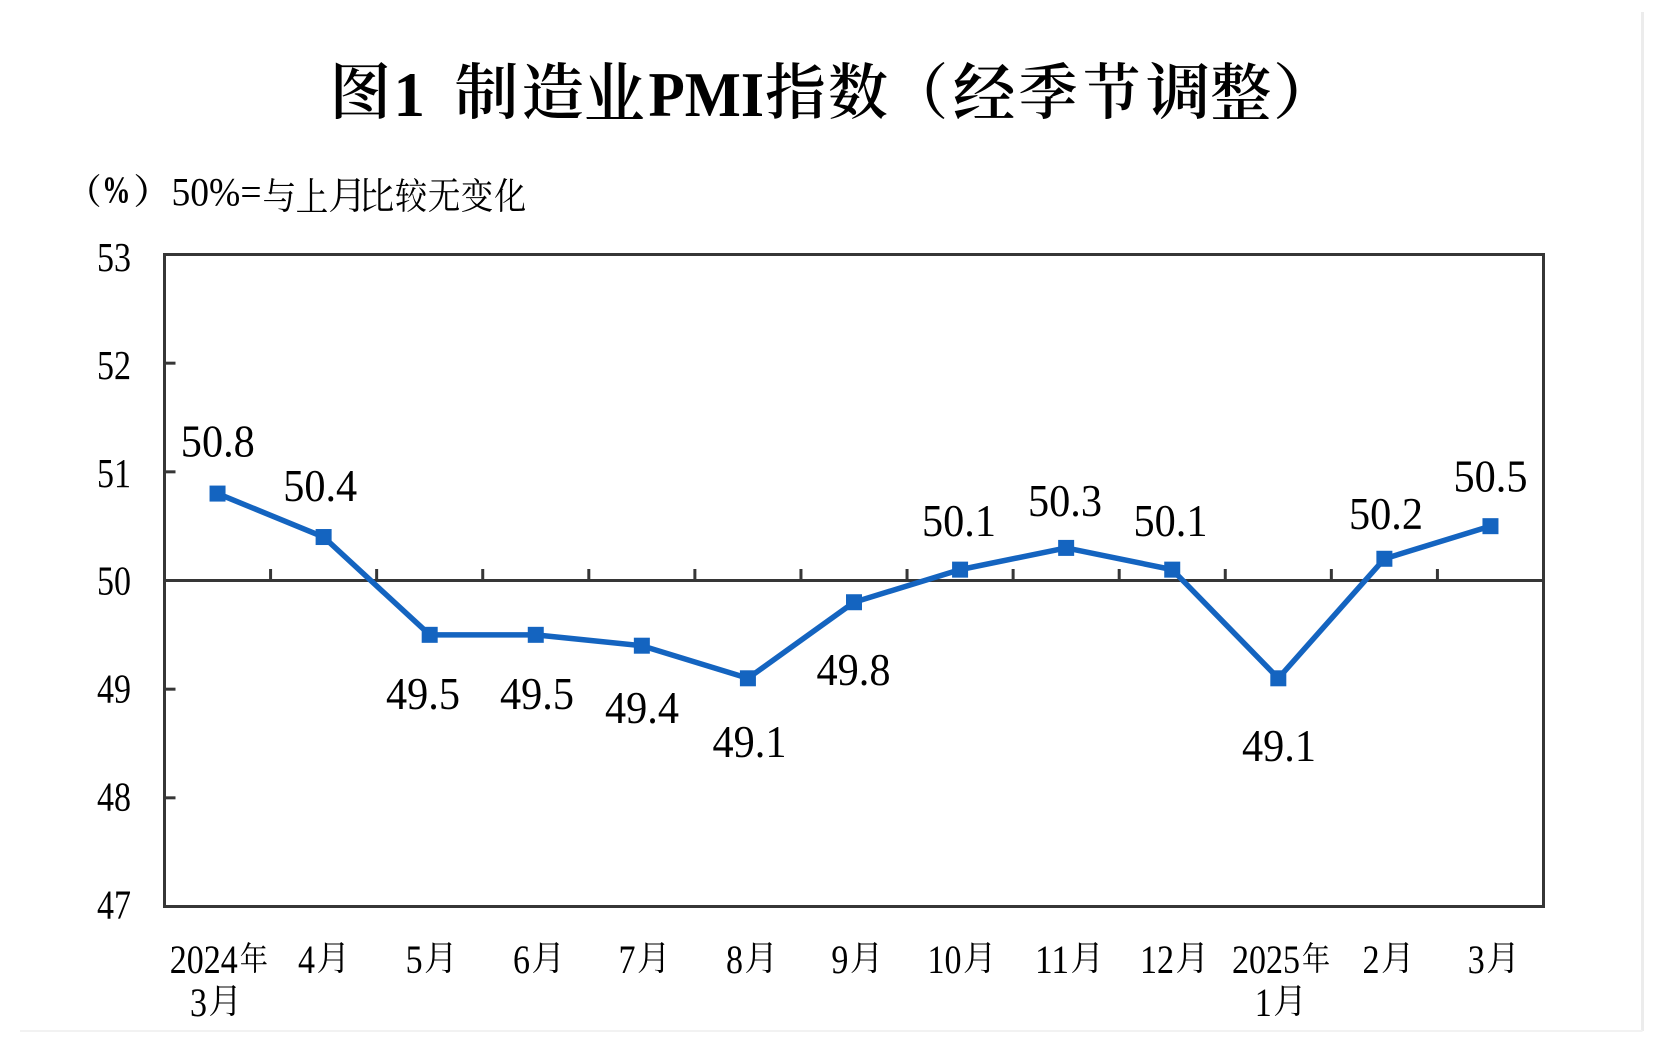 Image resolution: width=1660 pixels, height=1046 pixels. What do you see at coordinates (218, 441) in the screenshot?
I see `svg-text: 50.8` at bounding box center [218, 441].